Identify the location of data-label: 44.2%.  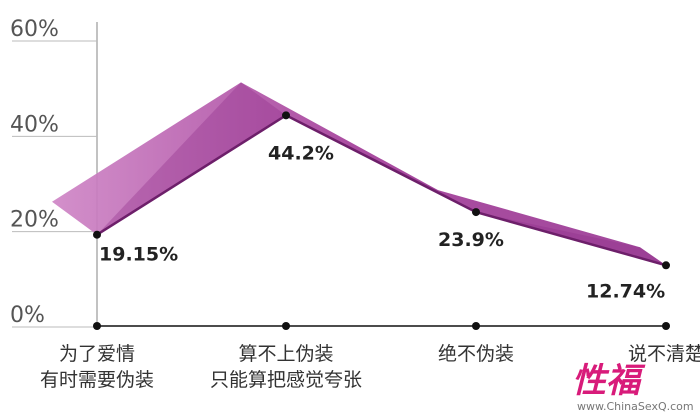
(301, 153).